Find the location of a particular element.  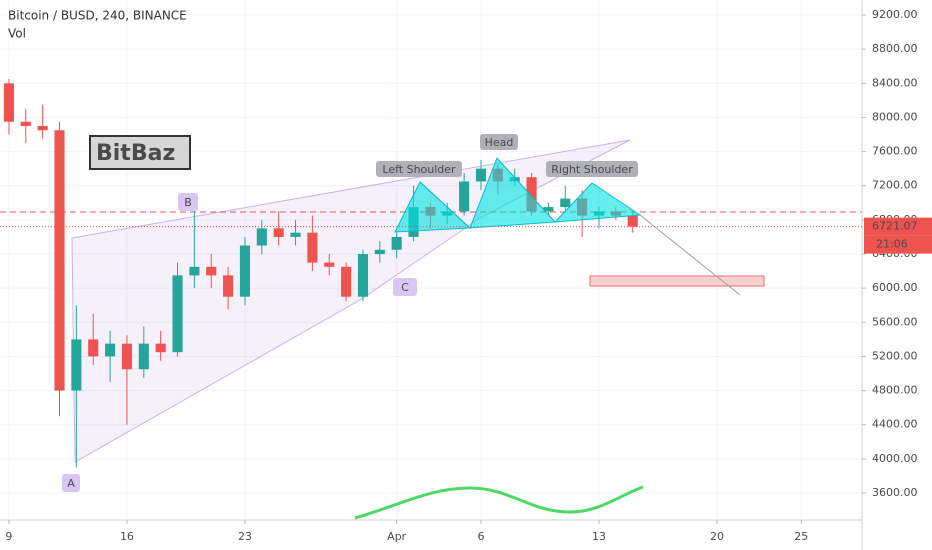

point-c-label: C is located at coordinates (405, 287).